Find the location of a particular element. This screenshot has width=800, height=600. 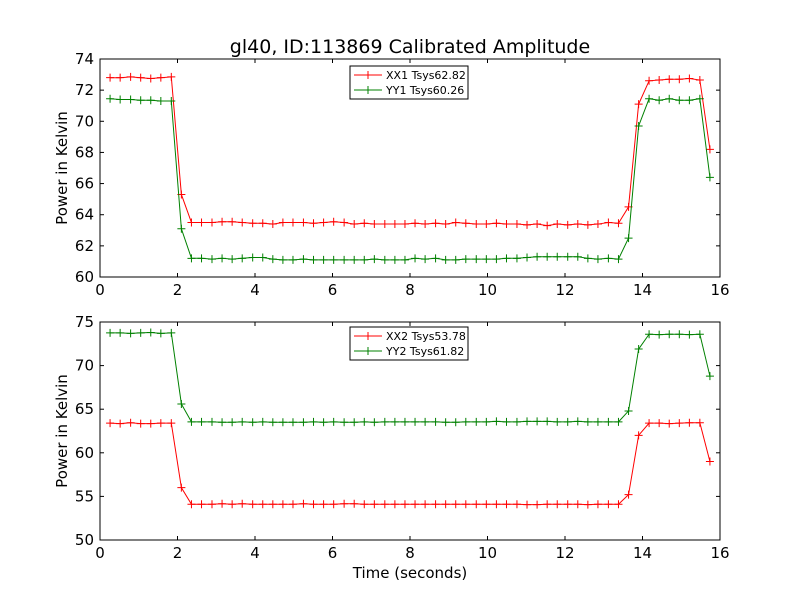

x-tick-label: 10 is located at coordinates (487, 290).